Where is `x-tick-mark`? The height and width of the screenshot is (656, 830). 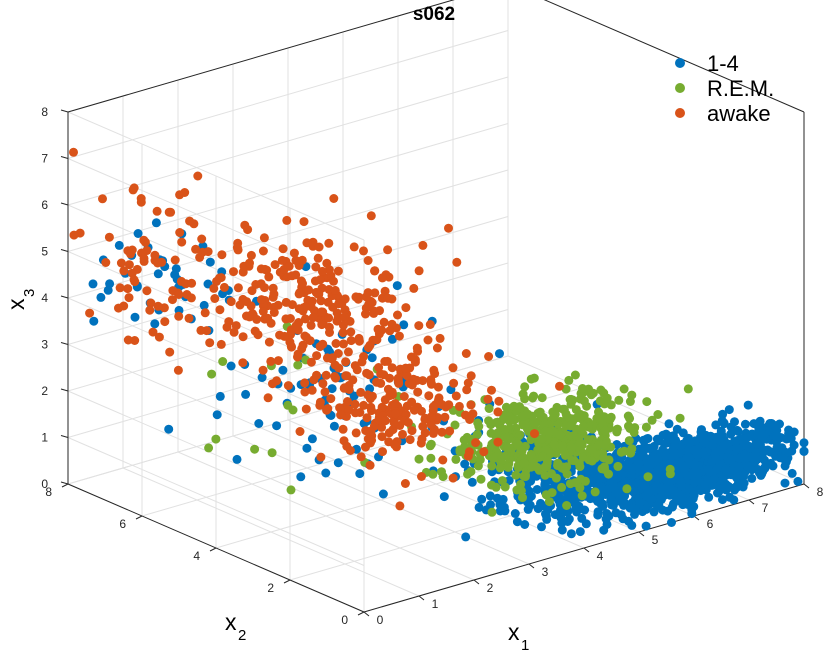
x-tick-mark is located at coordinates (421, 598).